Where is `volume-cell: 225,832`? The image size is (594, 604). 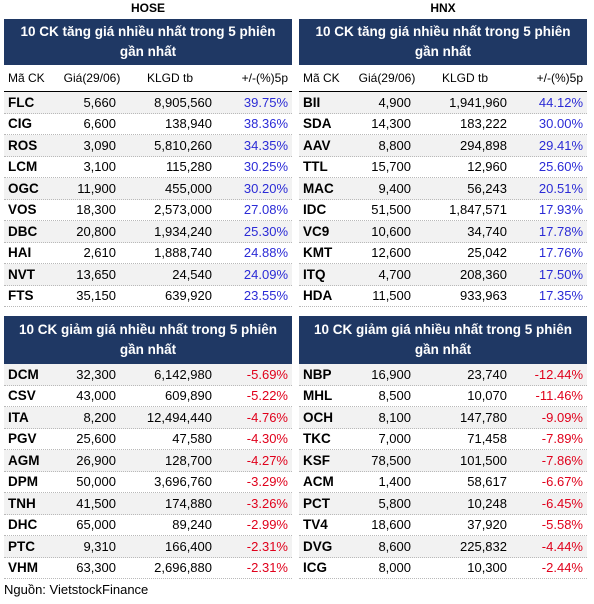 volume-cell: 225,832 is located at coordinates (483, 546).